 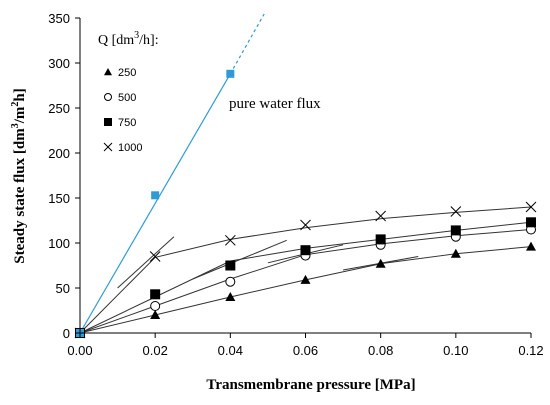 I want to click on legend-marker-1000-stroke-b, so click(x=108, y=147).